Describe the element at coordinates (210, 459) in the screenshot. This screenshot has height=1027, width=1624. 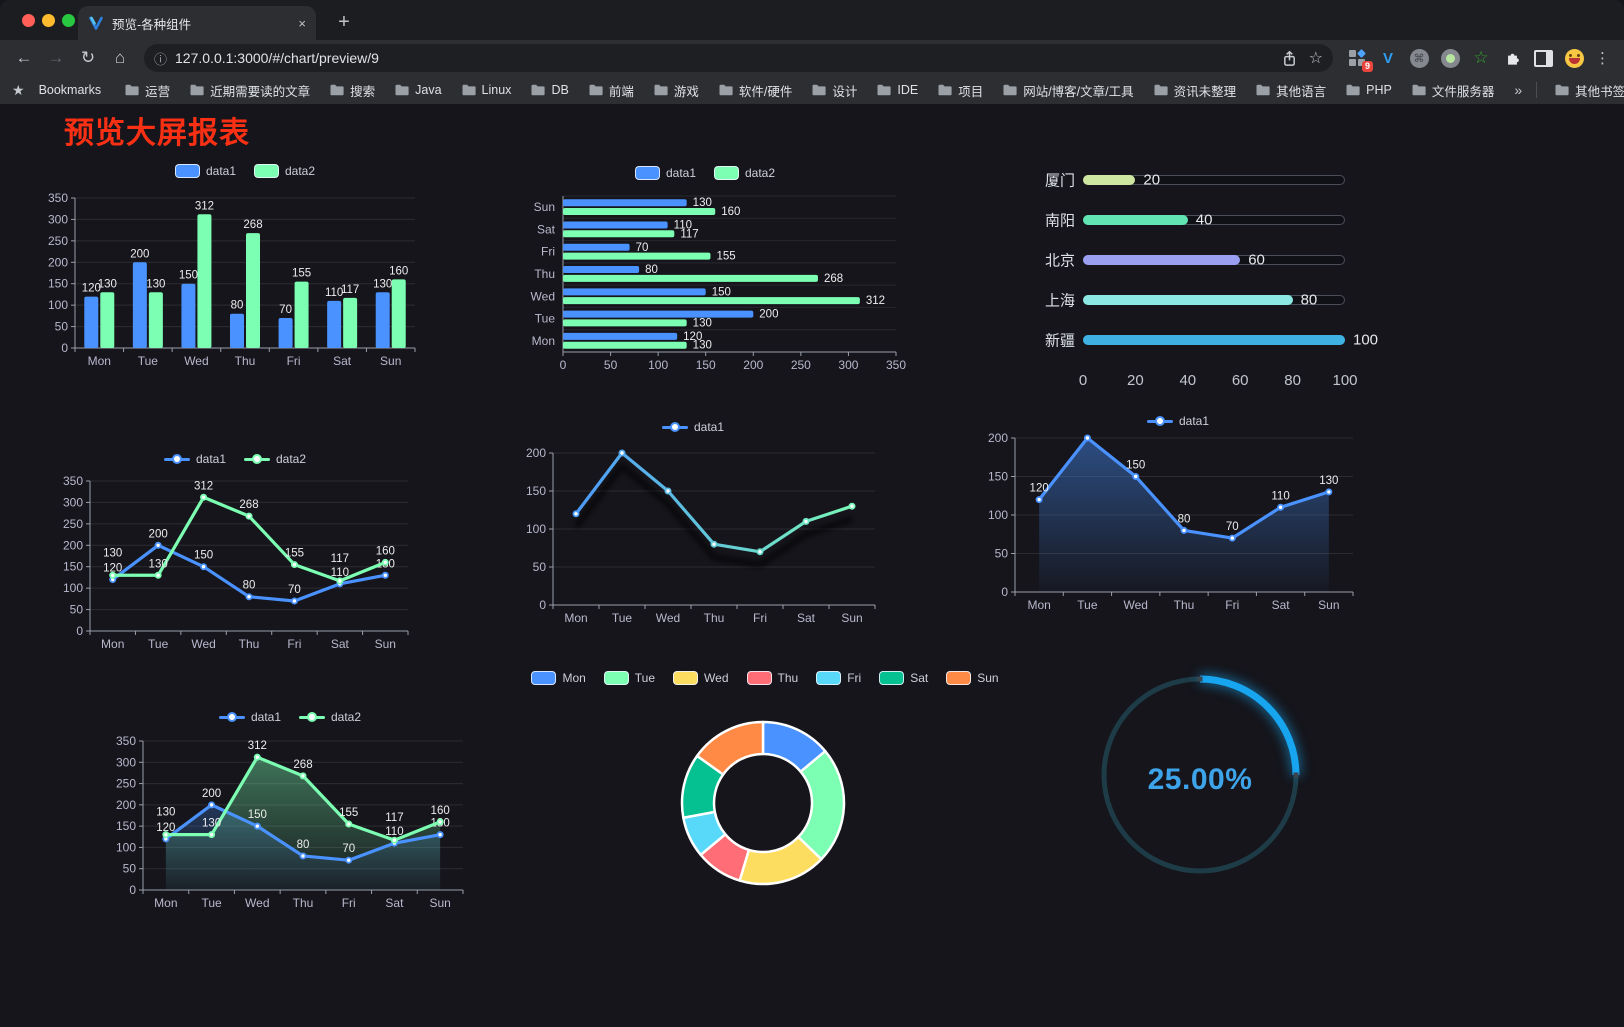
I see `legend-label: data1` at that location.